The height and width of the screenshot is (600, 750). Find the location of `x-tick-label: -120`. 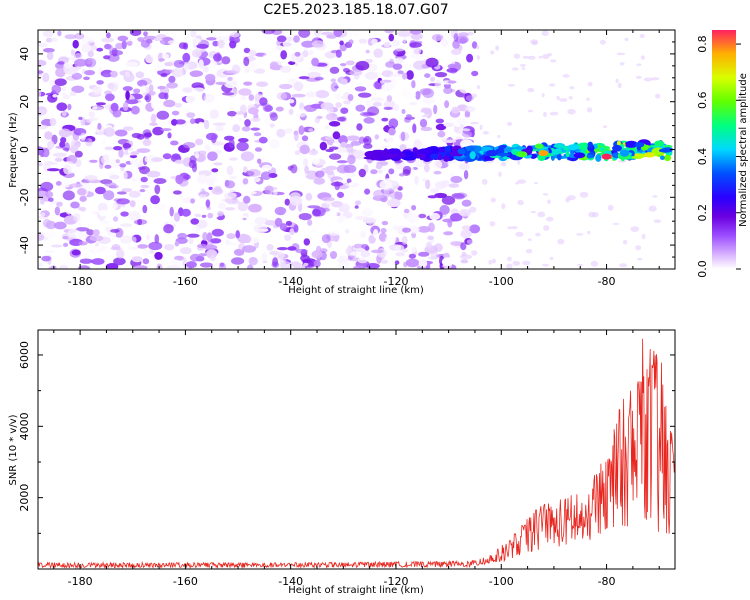

x-tick-label: -120 is located at coordinates (395, 281).